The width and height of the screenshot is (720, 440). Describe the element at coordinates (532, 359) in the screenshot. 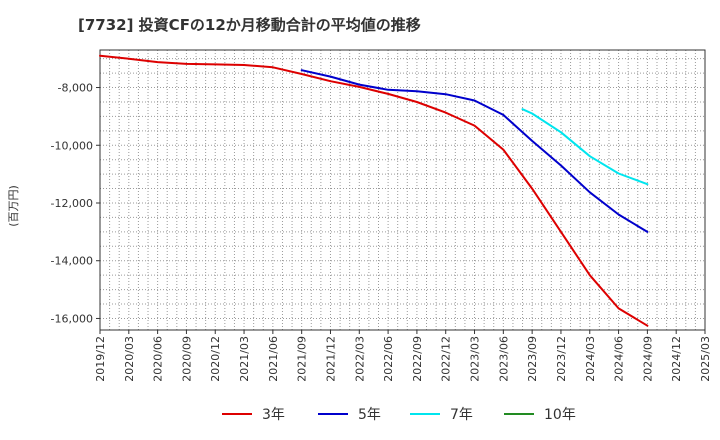

I see `x-tick-label: 2023/09` at that location.